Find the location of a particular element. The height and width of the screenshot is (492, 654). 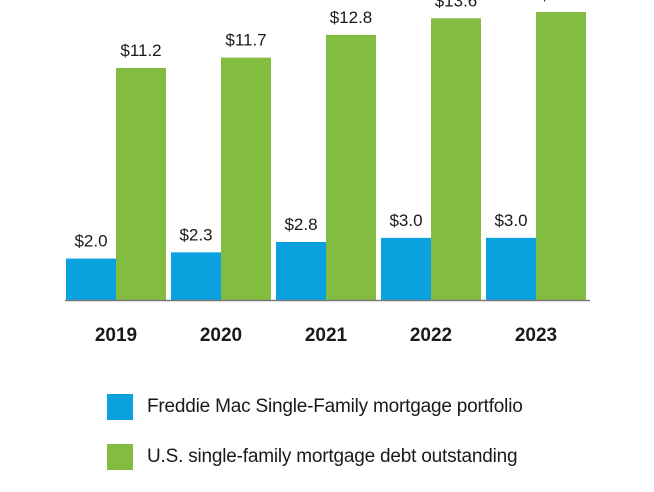

legend-swatch-portfolio is located at coordinates (120, 407).